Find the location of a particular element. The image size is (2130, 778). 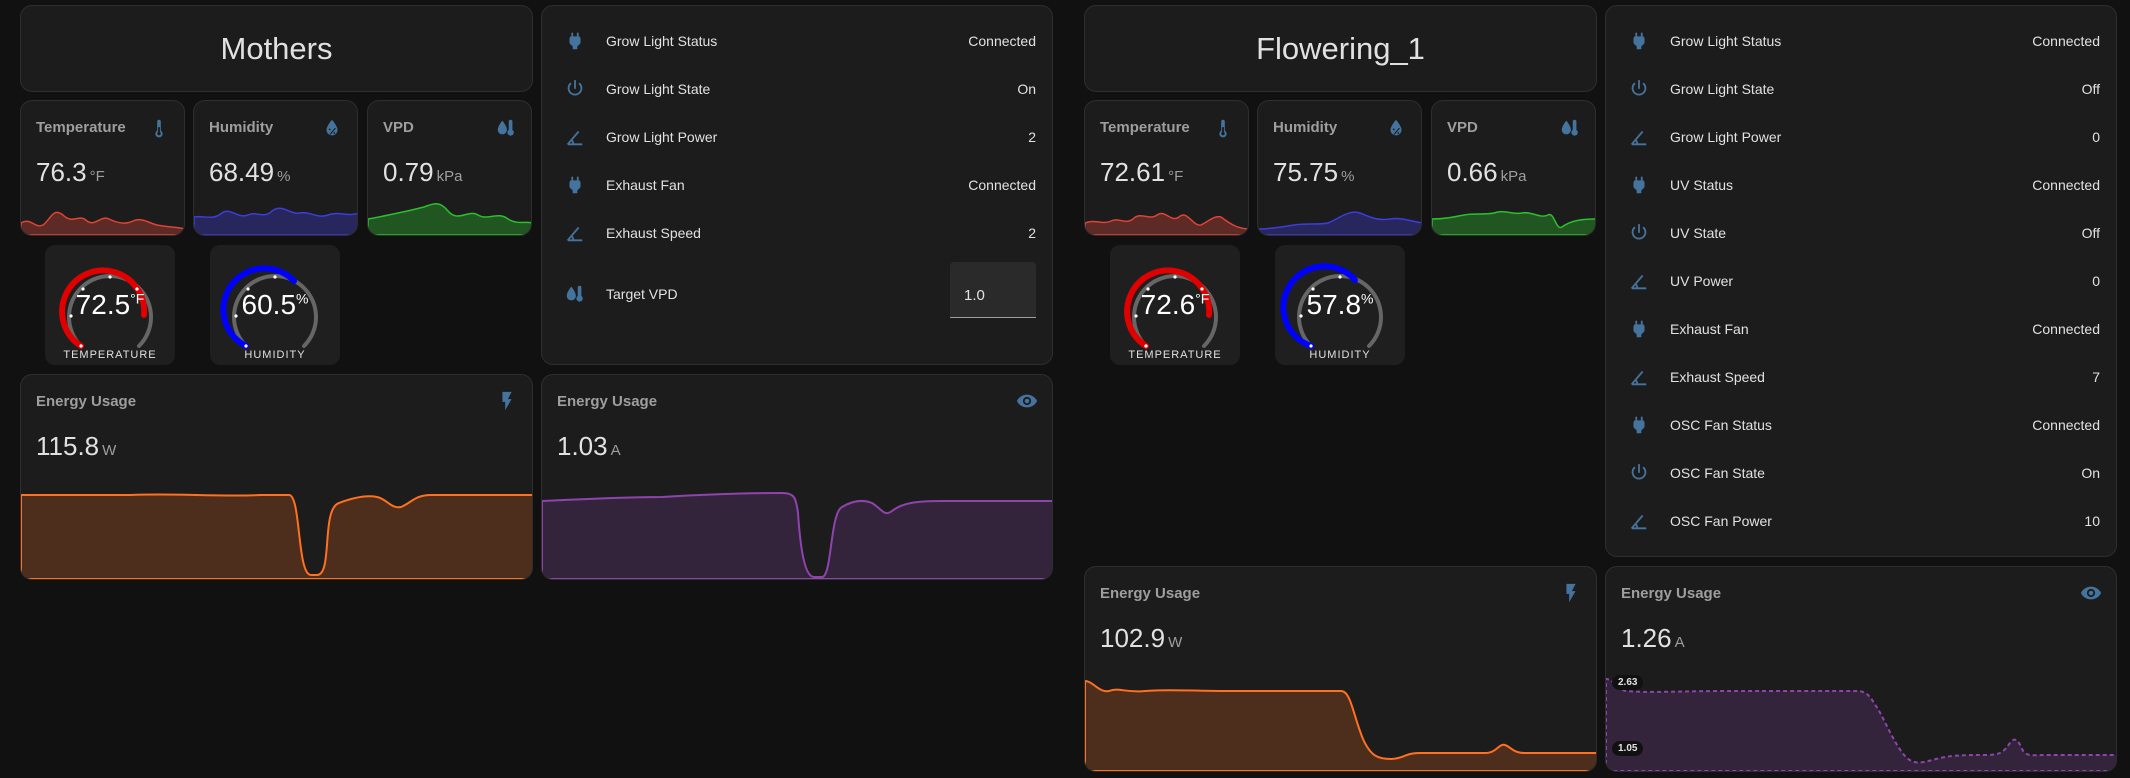

gauge-label: TEMPERATURE is located at coordinates (110, 355).